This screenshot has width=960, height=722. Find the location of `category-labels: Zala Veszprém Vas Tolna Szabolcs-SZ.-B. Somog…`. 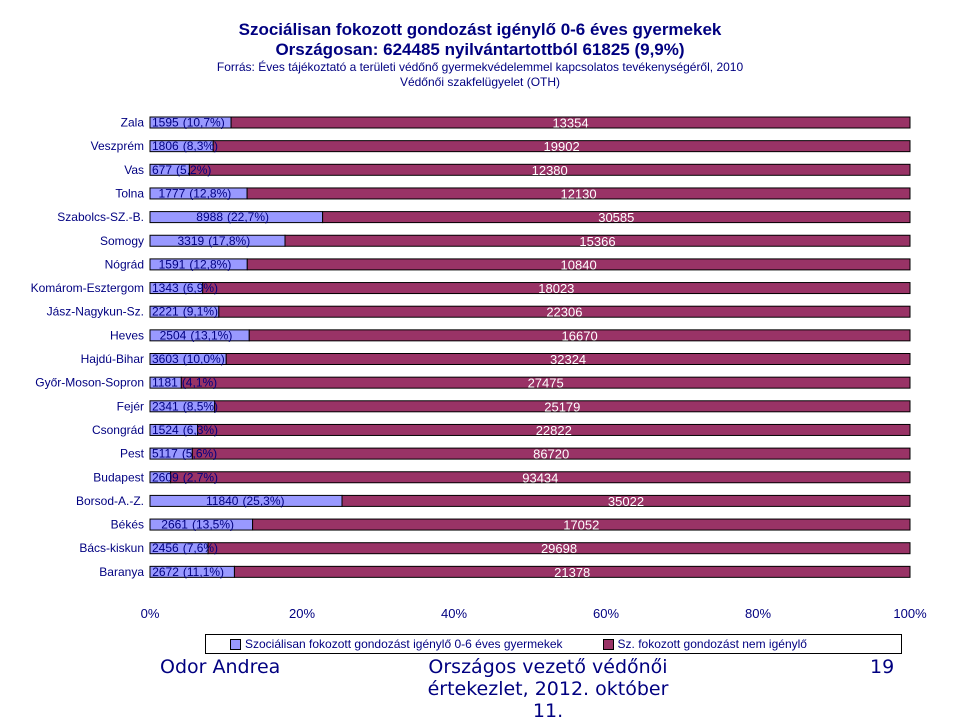

category-labels: Zala Veszprém Vas Tolna Szabolcs-SZ.-B. Somog… is located at coordinates (88, 347).